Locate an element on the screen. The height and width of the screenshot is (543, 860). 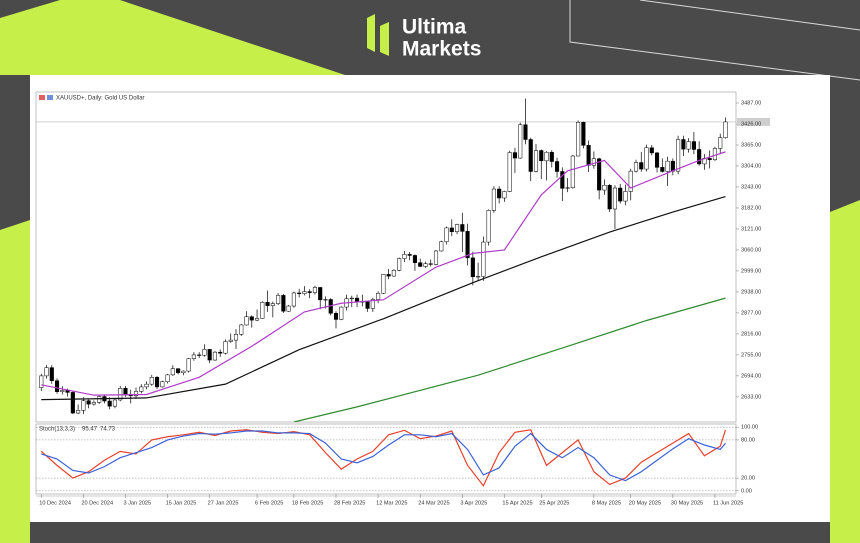
x-tick-label: 15 Apr 2025 is located at coordinates (517, 503).